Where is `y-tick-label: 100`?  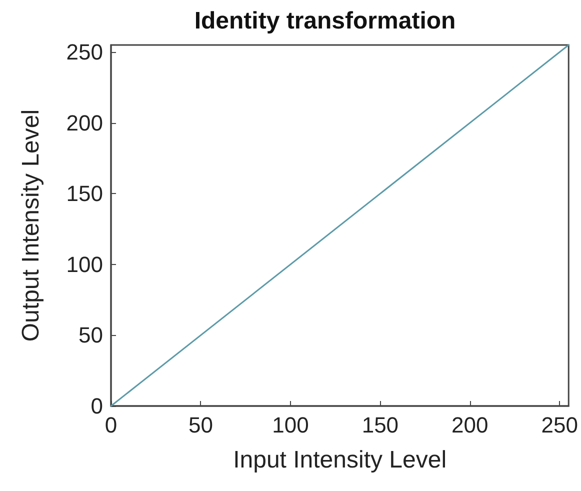
y-tick-label: 100 is located at coordinates (84, 264).